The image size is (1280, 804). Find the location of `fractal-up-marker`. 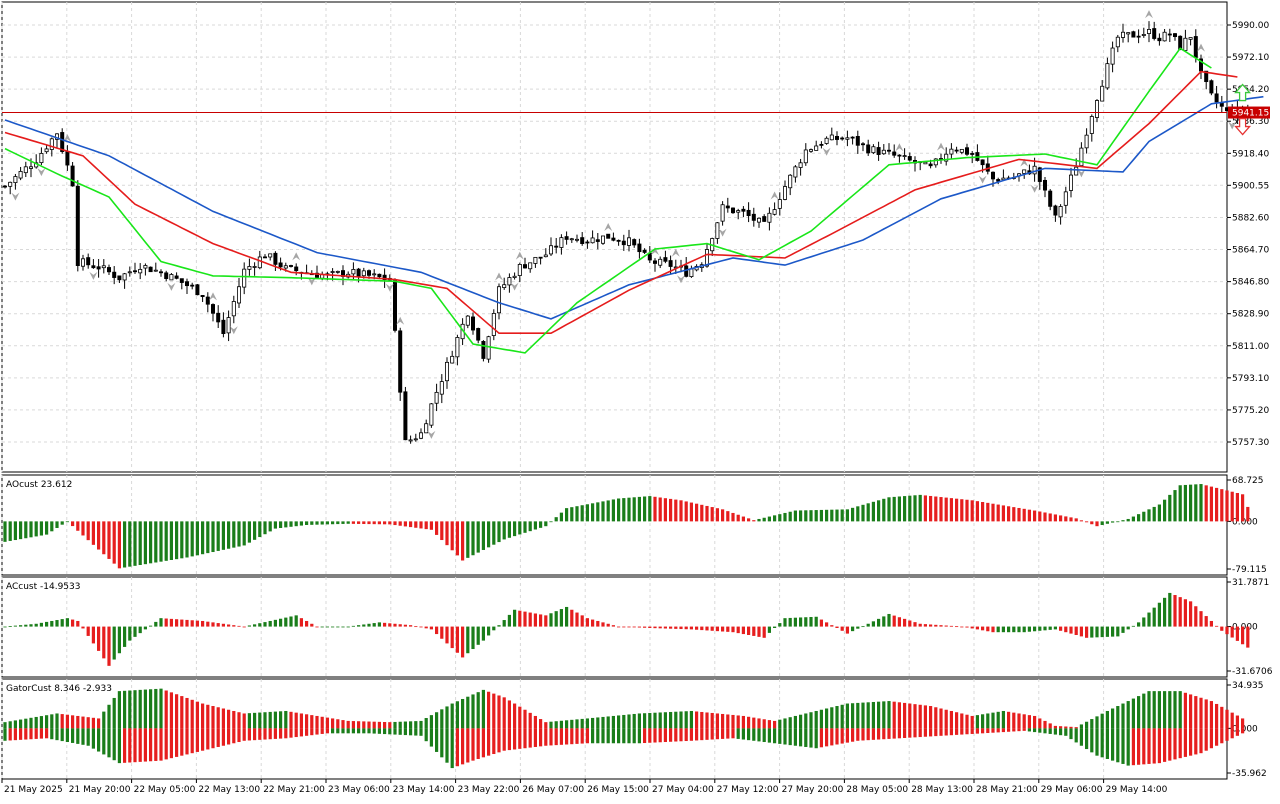

fractal-up-marker is located at coordinates (774, 195).